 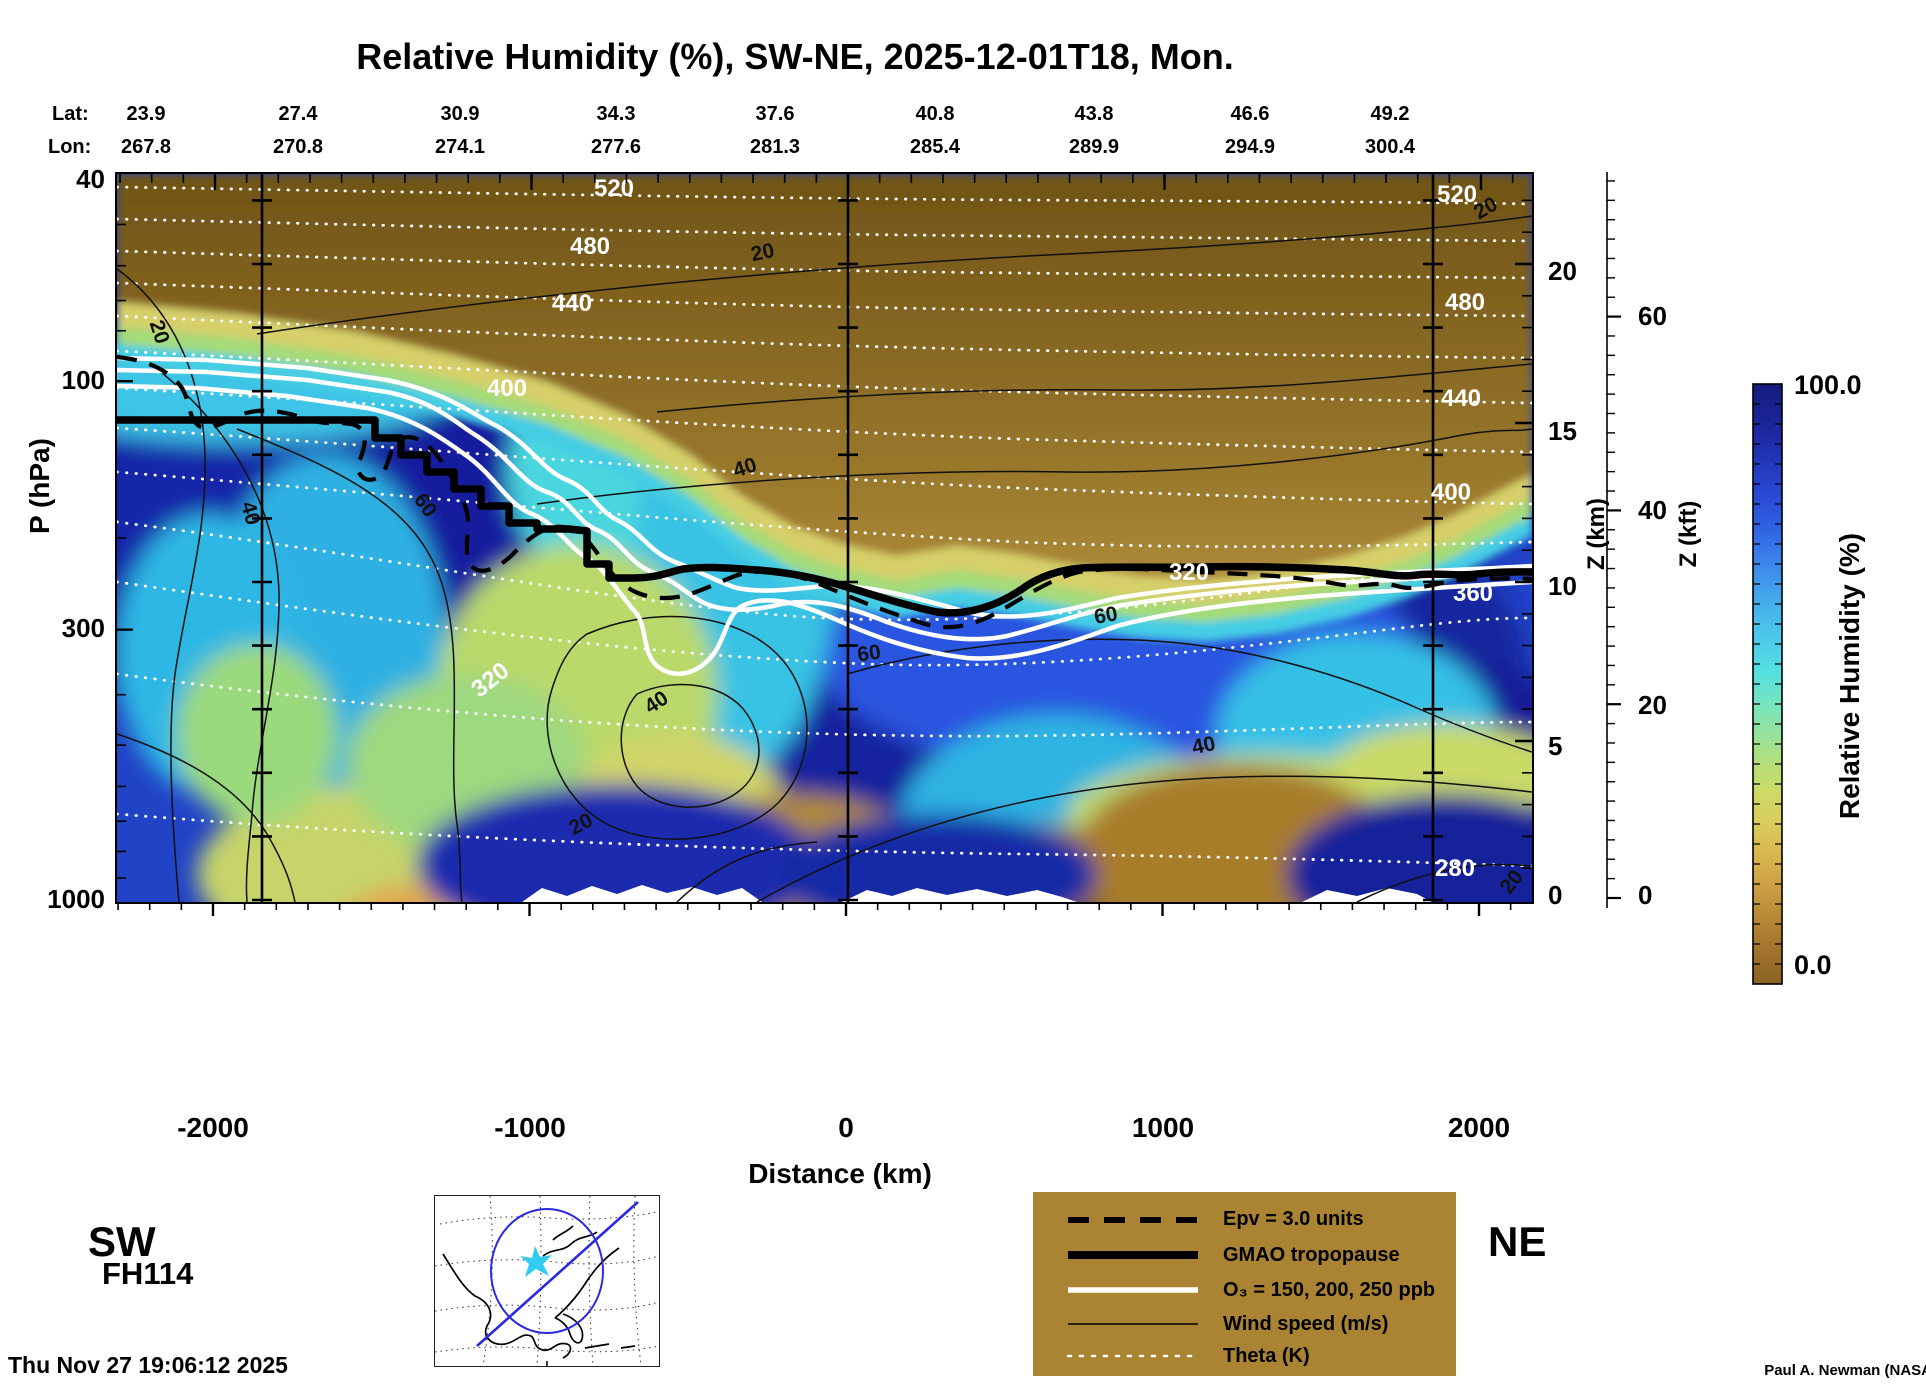 I want to click on bottom-axis-ticks, so click(x=814, y=909).